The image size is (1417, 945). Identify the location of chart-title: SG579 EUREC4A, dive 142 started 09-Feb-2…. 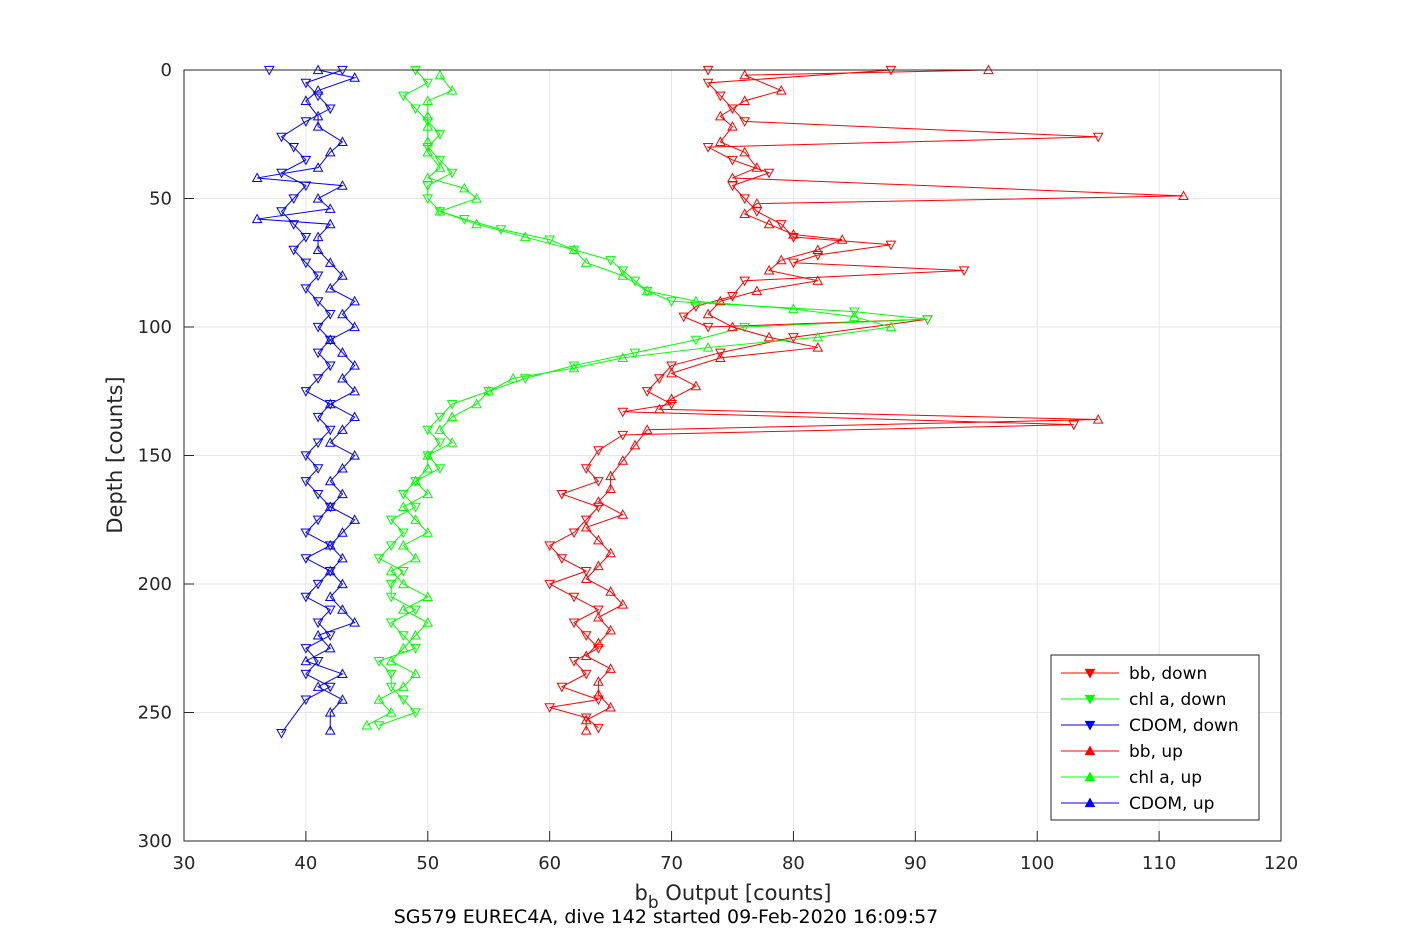
(666, 917).